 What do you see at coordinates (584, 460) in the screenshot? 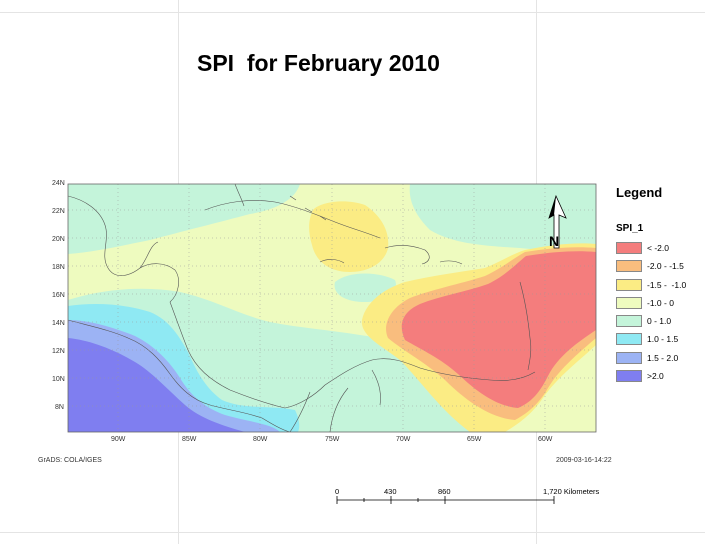
I see `footer-timestamp: 2009-03-16-14:22` at bounding box center [584, 460].